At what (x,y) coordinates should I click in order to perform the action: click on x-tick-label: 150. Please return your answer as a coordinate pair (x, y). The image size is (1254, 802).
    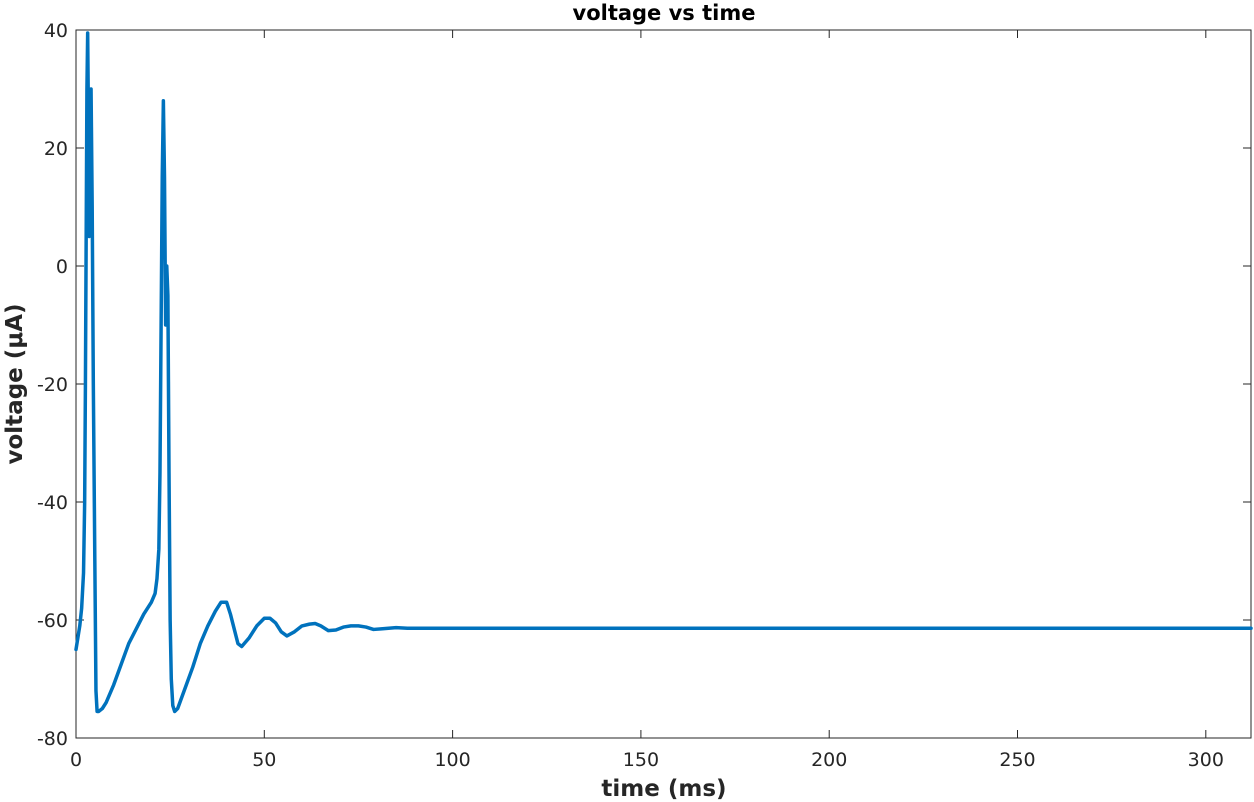
    Looking at the image, I should click on (641, 760).